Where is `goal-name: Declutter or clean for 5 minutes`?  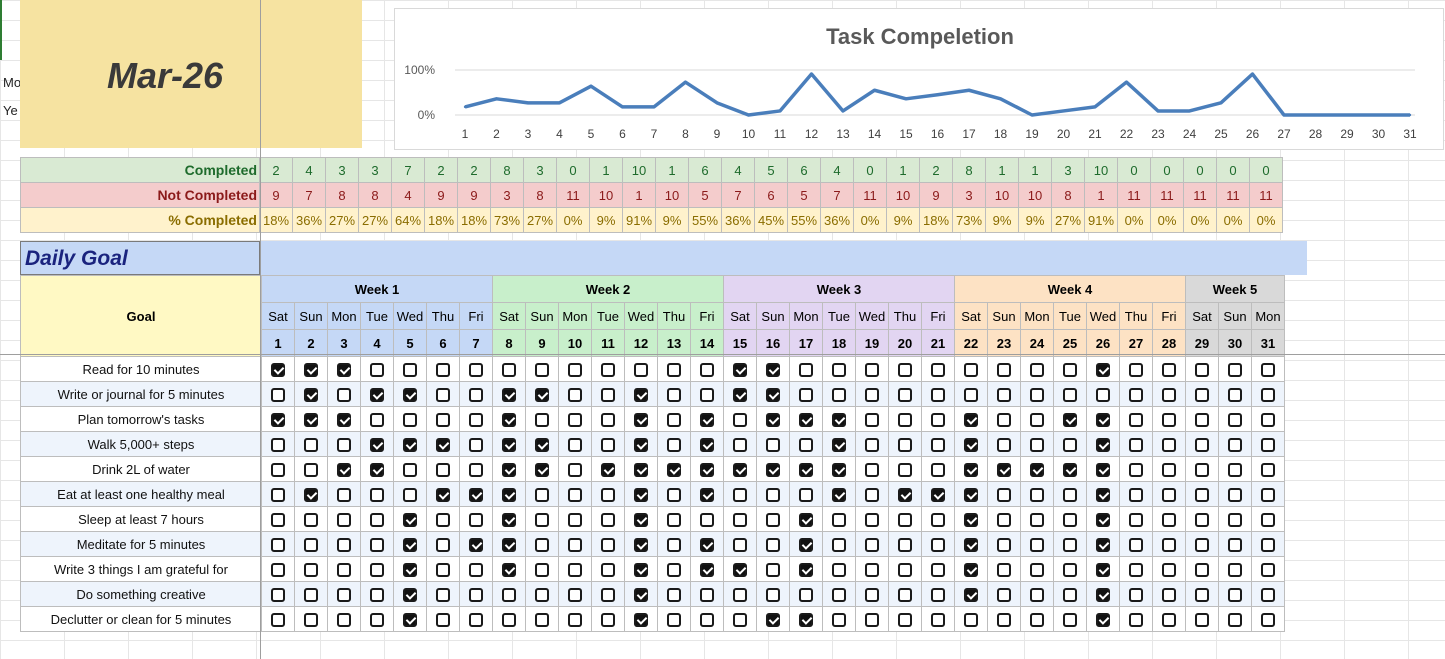
goal-name: Declutter or clean for 5 minutes is located at coordinates (141, 619).